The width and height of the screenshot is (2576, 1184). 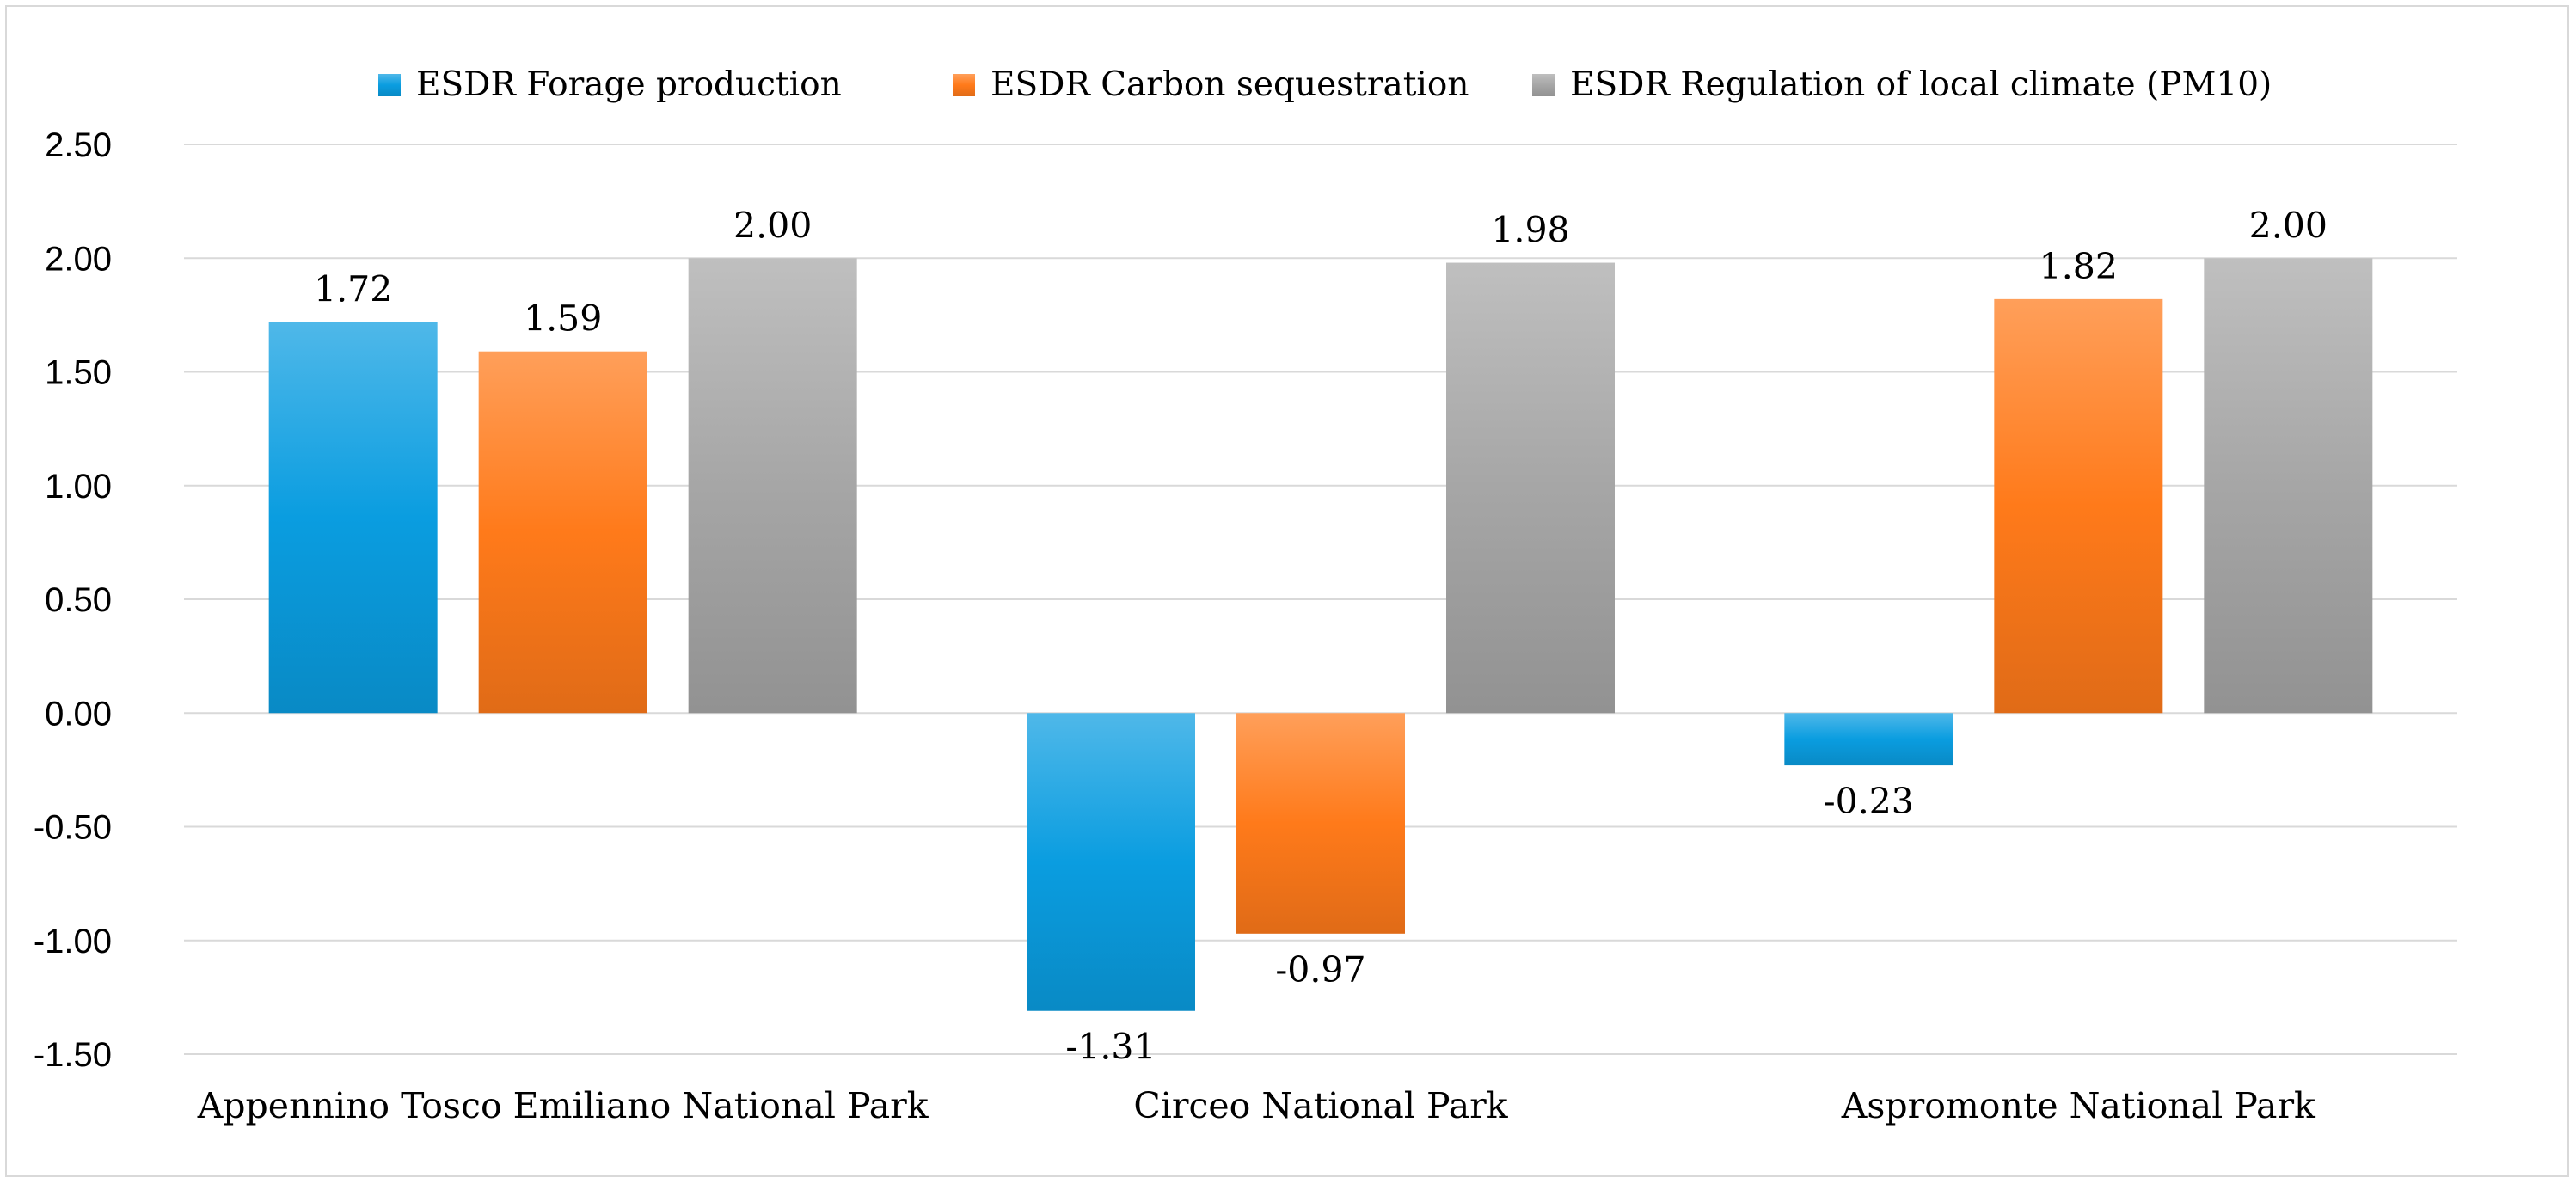 I want to click on y-tick-label: 1.00, so click(x=78, y=487).